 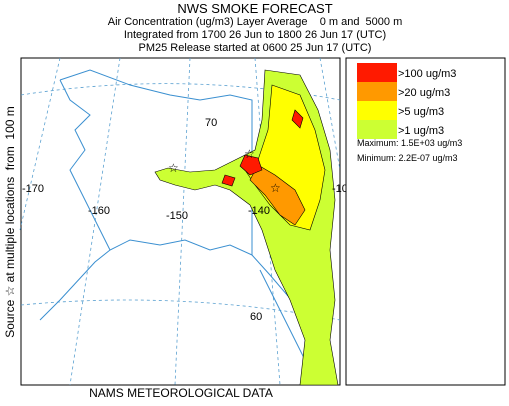 What do you see at coordinates (256, 317) in the screenshot?
I see `map-label: 60` at bounding box center [256, 317].